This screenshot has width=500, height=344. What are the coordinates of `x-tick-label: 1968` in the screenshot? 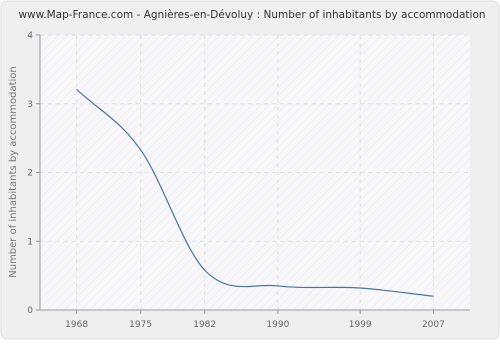 It's located at (76, 325).